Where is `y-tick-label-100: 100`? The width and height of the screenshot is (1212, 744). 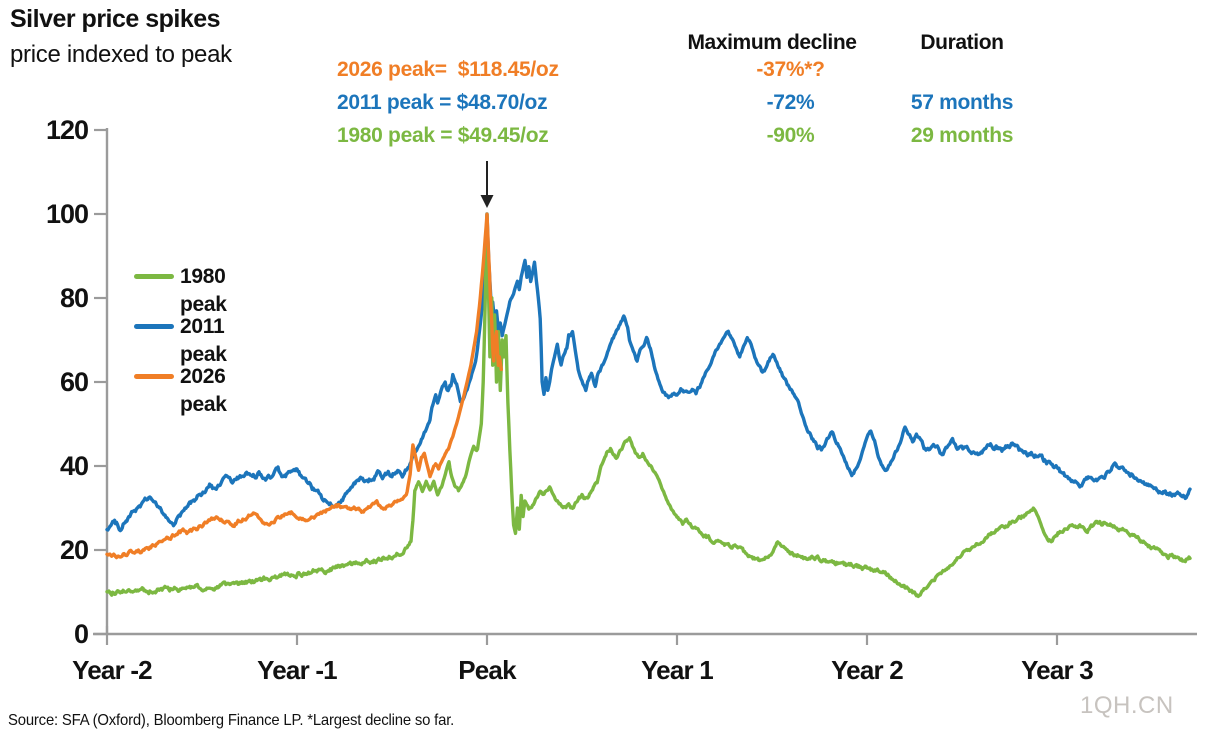 y-tick-label-100: 100 is located at coordinates (67, 214).